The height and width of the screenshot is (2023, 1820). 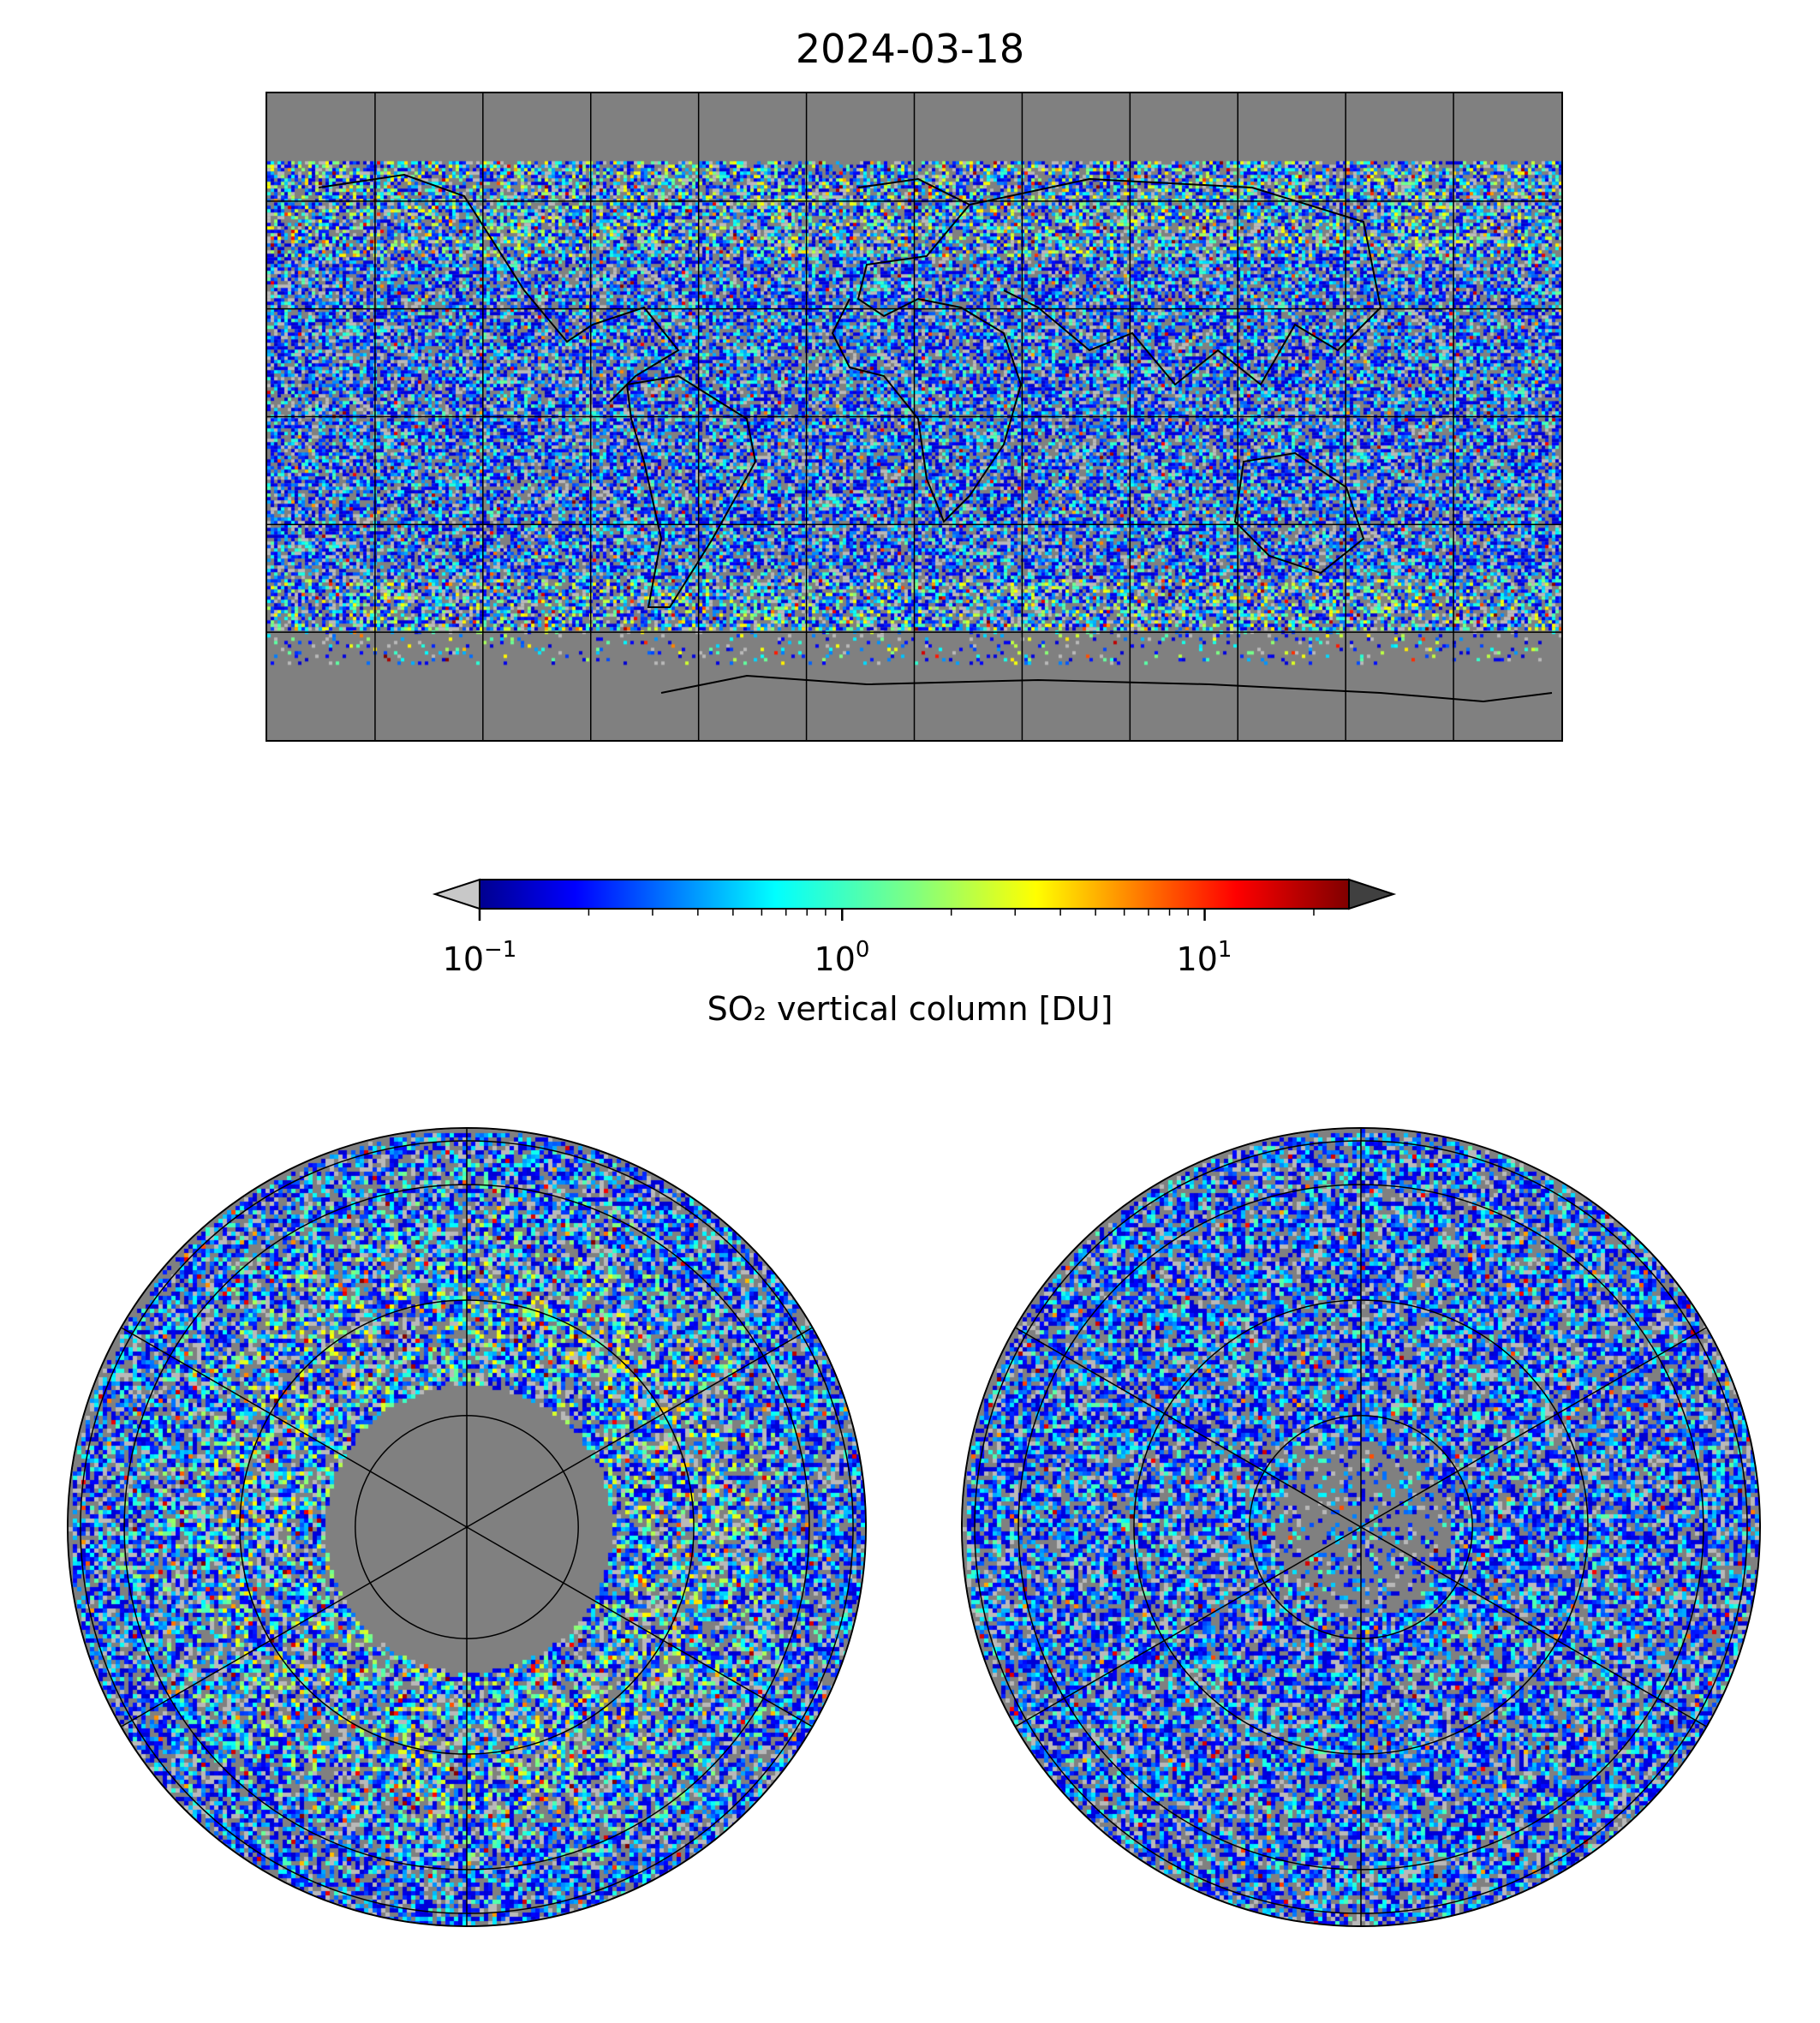 I want to click on colorbar, so click(x=915, y=899).